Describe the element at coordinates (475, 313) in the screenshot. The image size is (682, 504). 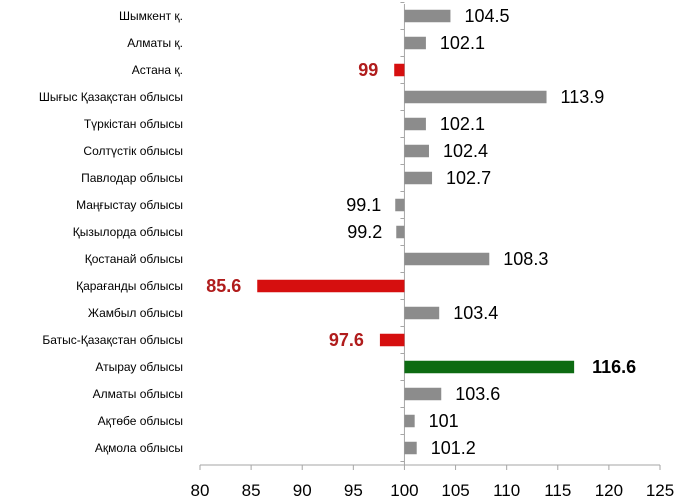
I see `value-label: 103.4` at that location.